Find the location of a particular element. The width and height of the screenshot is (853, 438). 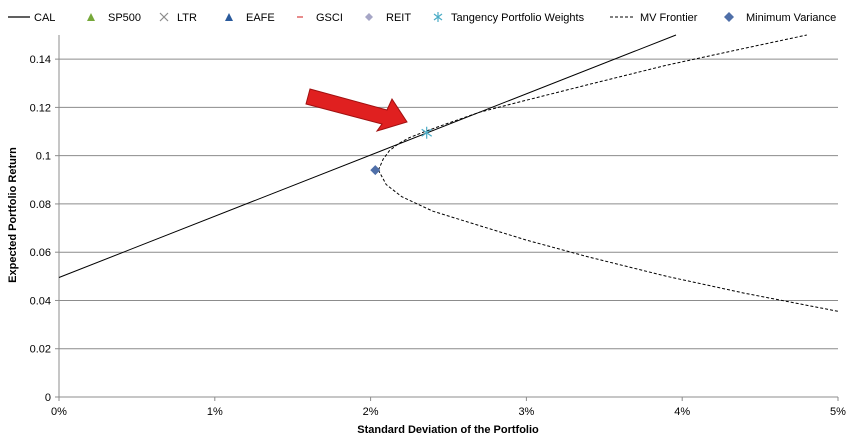

x-tick-label: 5% is located at coordinates (838, 412).